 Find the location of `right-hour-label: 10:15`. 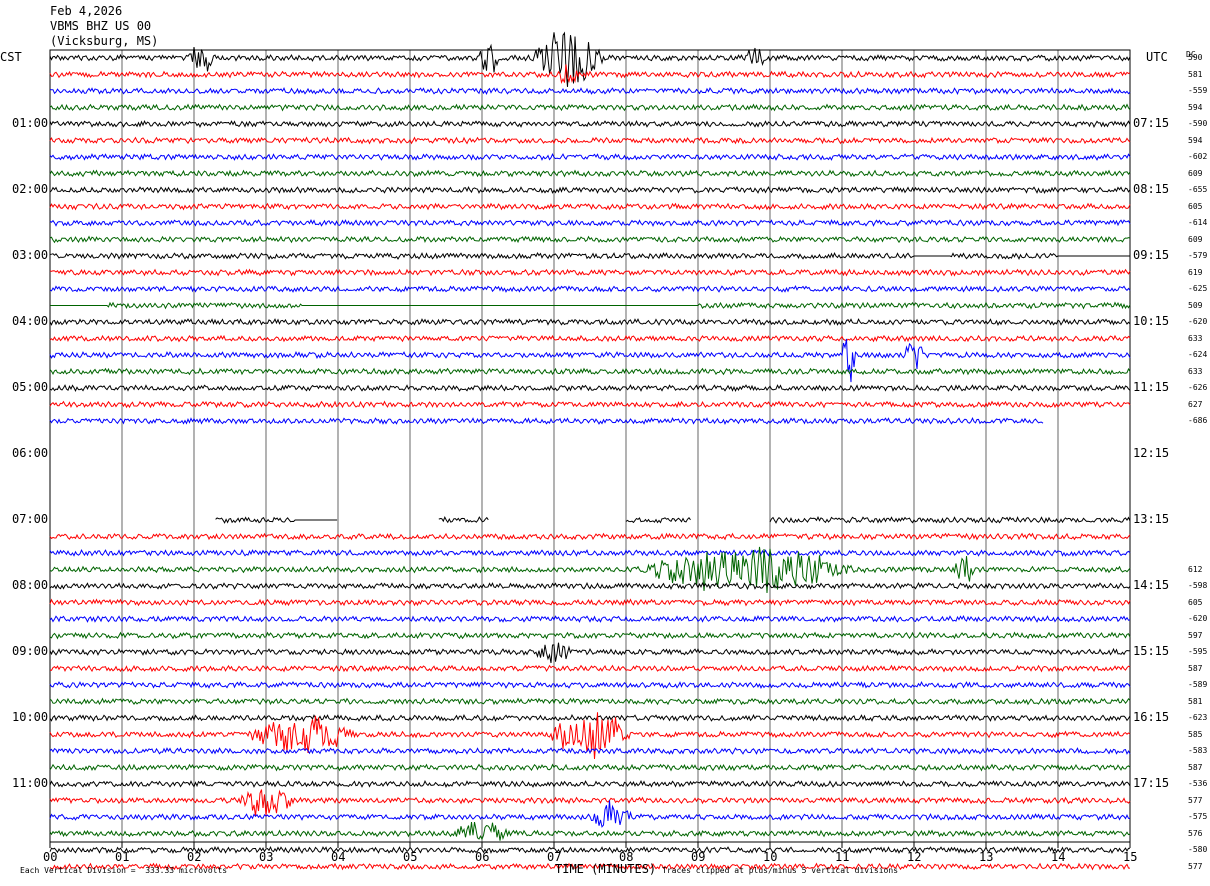

right-hour-label: 10:15 is located at coordinates (1151, 321).